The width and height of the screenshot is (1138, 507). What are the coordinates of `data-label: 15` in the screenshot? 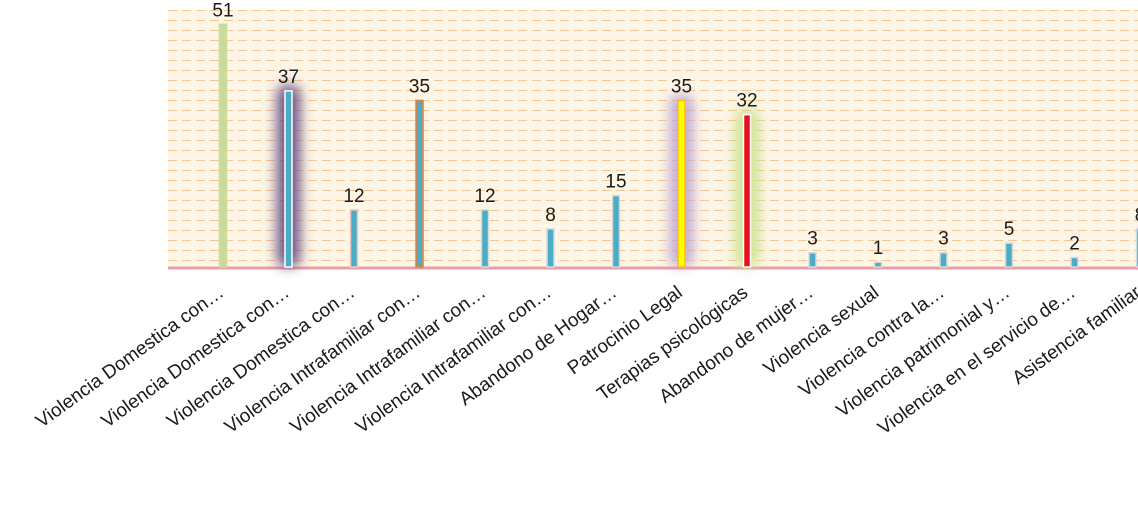 It's located at (615, 182).